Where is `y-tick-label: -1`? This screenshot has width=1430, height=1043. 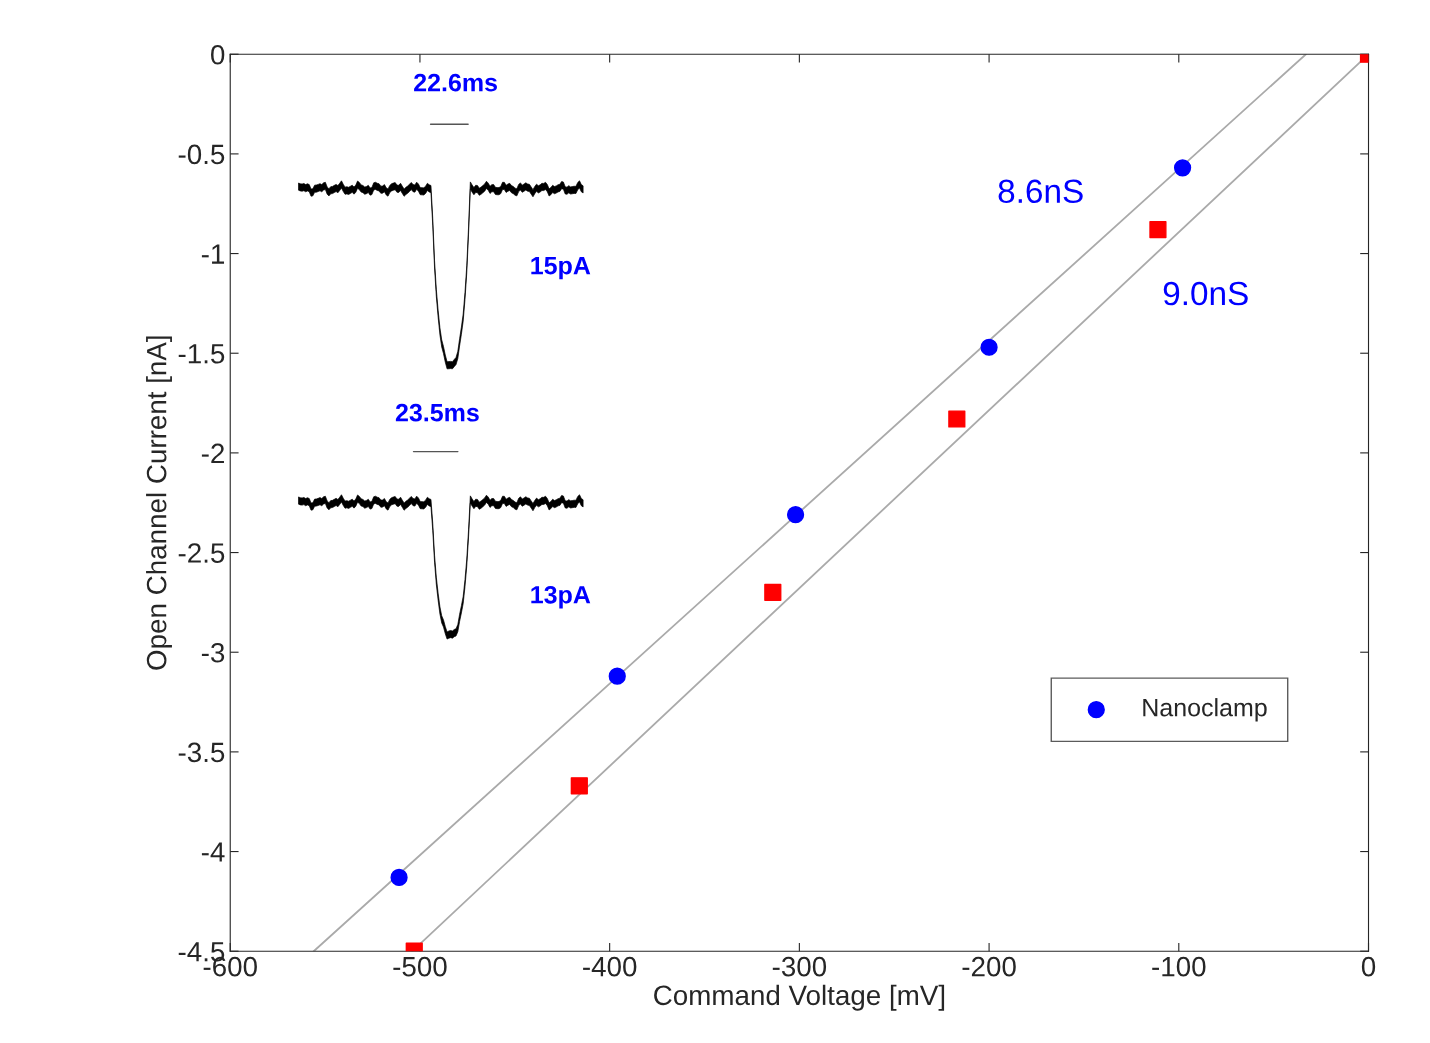
y-tick-label: -1 is located at coordinates (213, 254).